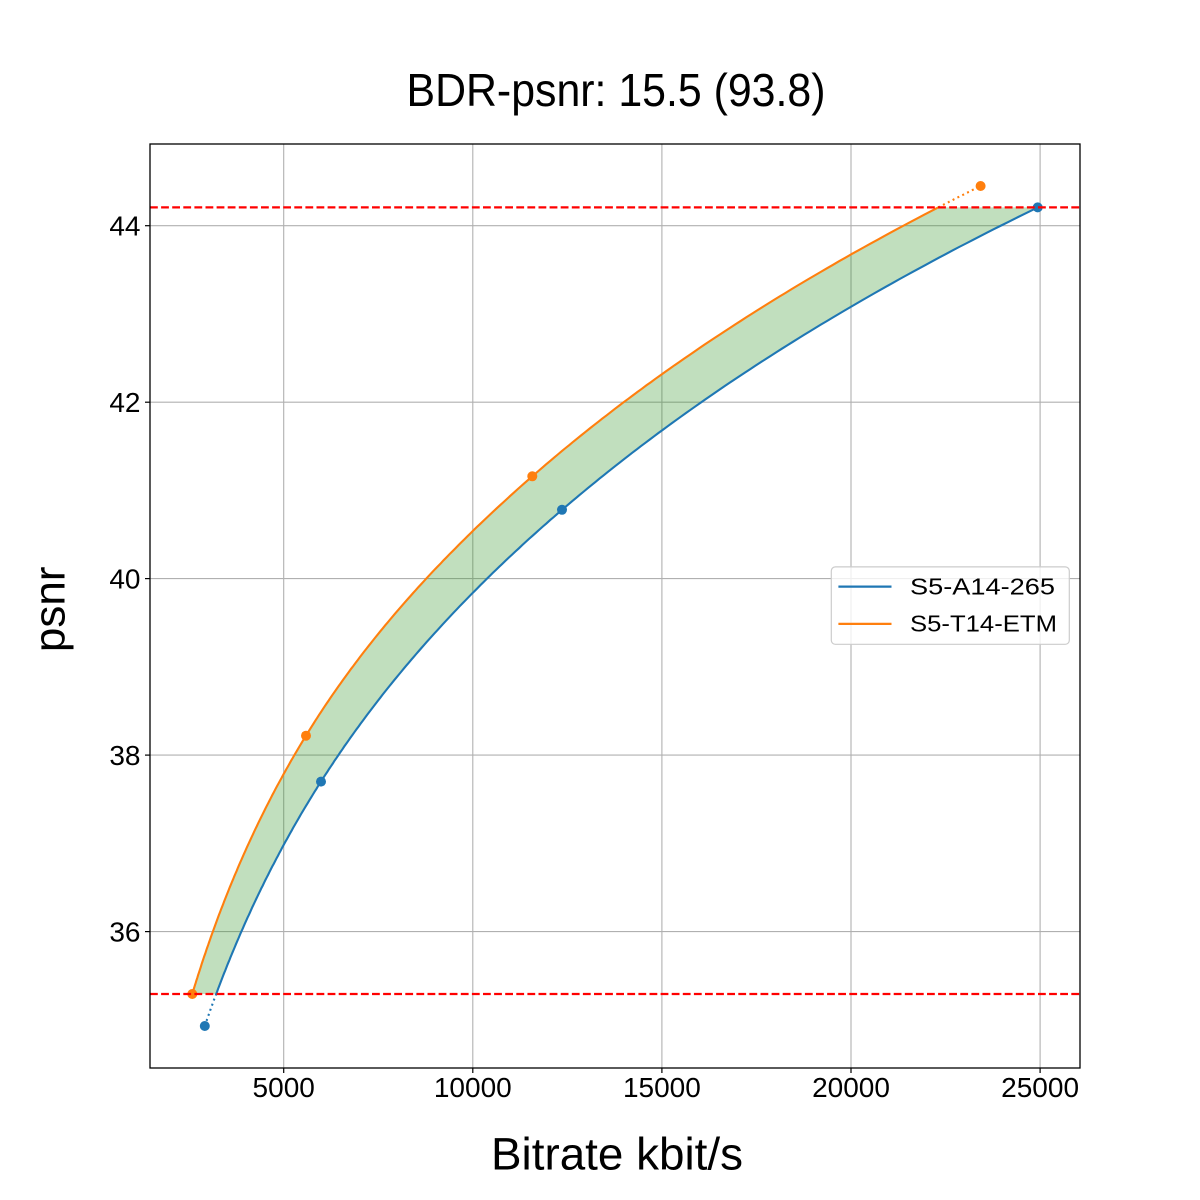 The width and height of the screenshot is (1200, 1200). What do you see at coordinates (124, 932) in the screenshot?
I see `svg-text: 36` at bounding box center [124, 932].